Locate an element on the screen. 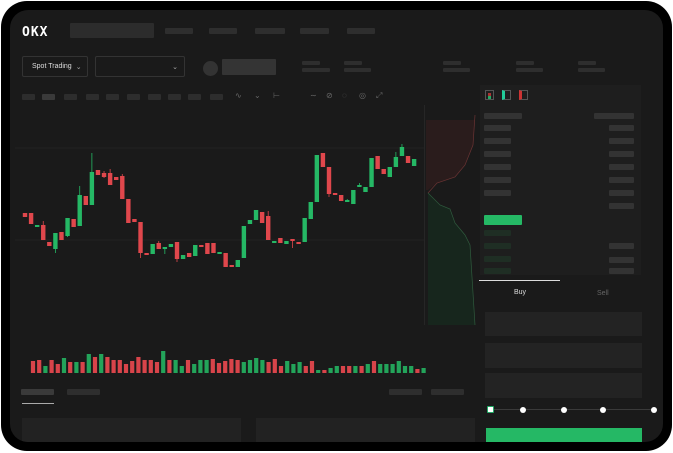 The height and width of the screenshot is (453, 673). indicator-icon: ∿ is located at coordinates (238, 95).